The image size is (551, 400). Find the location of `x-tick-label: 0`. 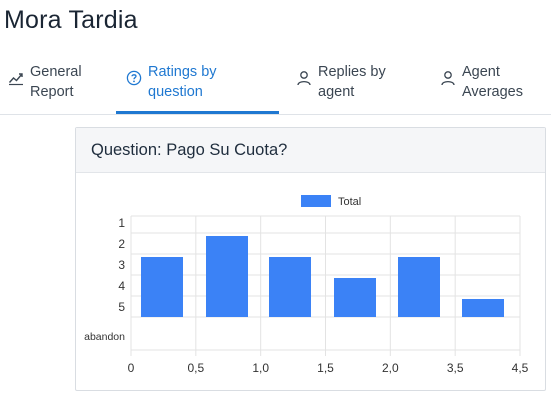

x-tick-label: 0 is located at coordinates (131, 368).